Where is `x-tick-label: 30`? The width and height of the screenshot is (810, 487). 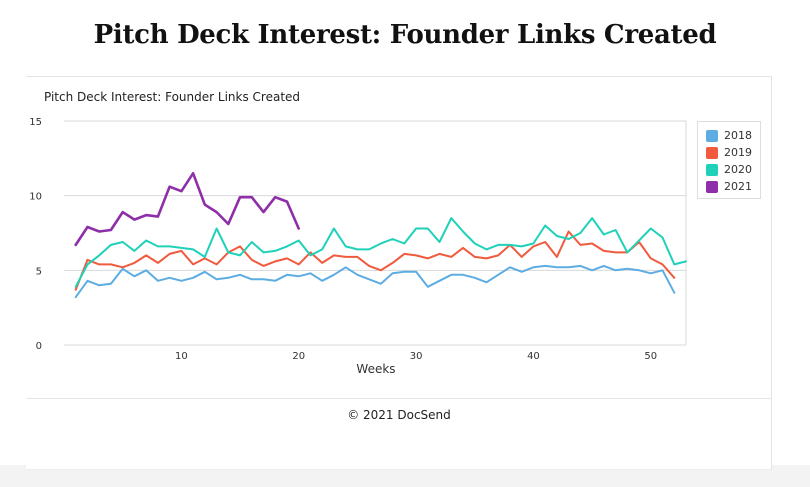
x-tick-label: 30 is located at coordinates (416, 356).